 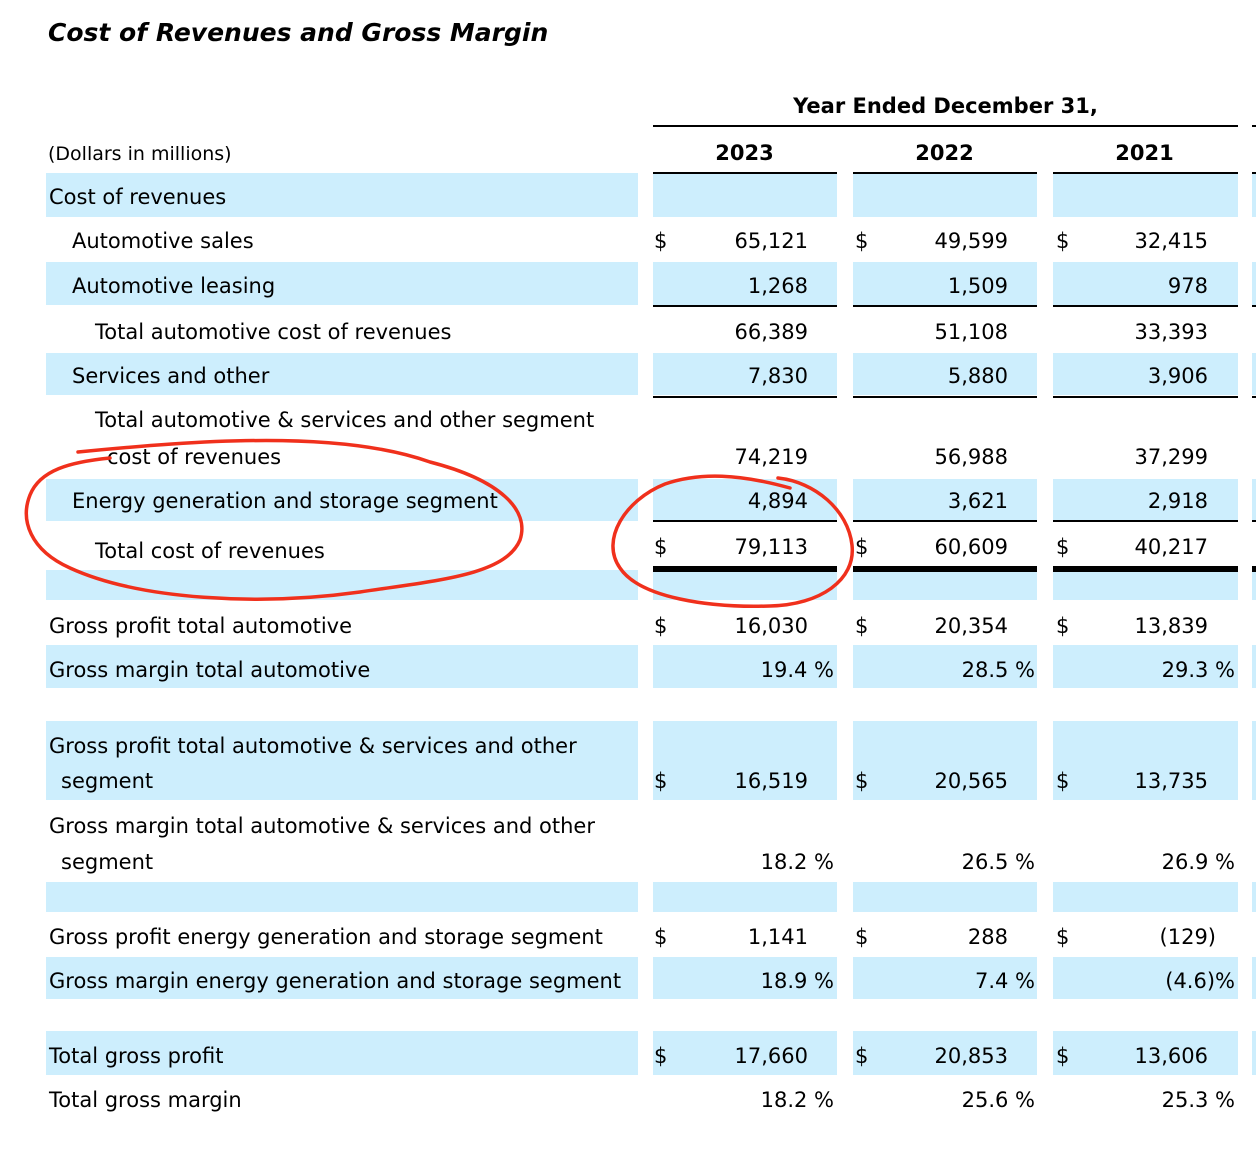 I want to click on value-2022: 25.6 %, so click(x=998, y=1100).